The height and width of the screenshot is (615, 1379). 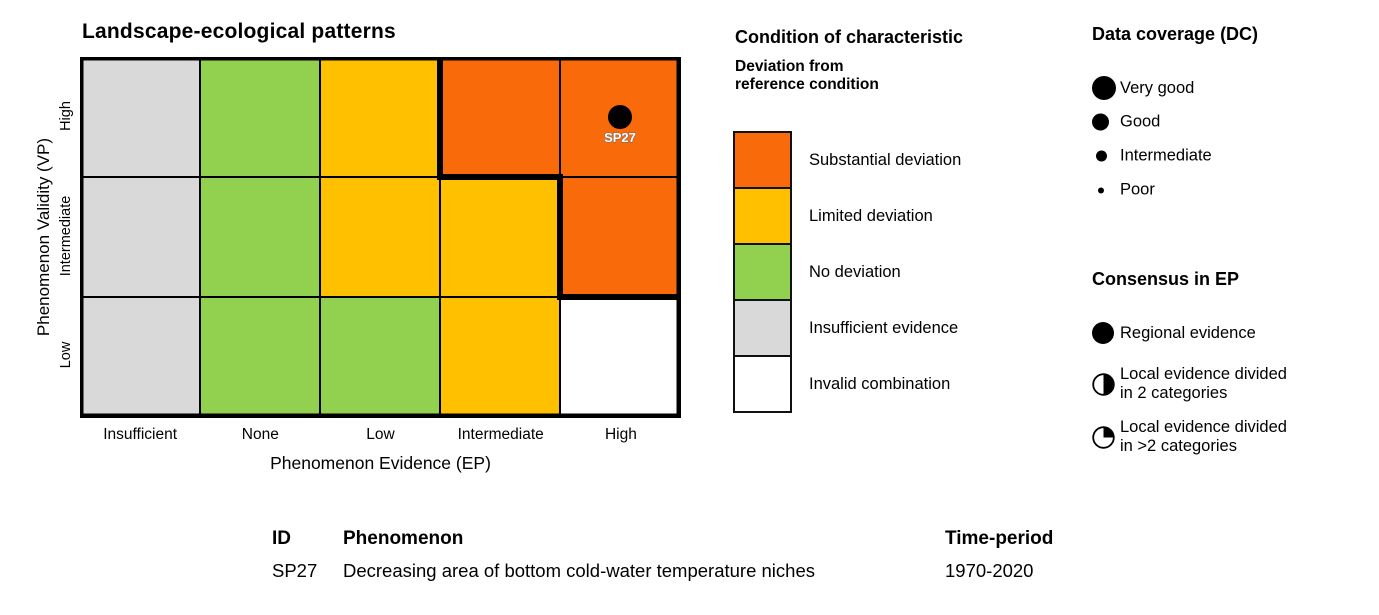 I want to click on substantial-region-outline, so click(x=558, y=178).